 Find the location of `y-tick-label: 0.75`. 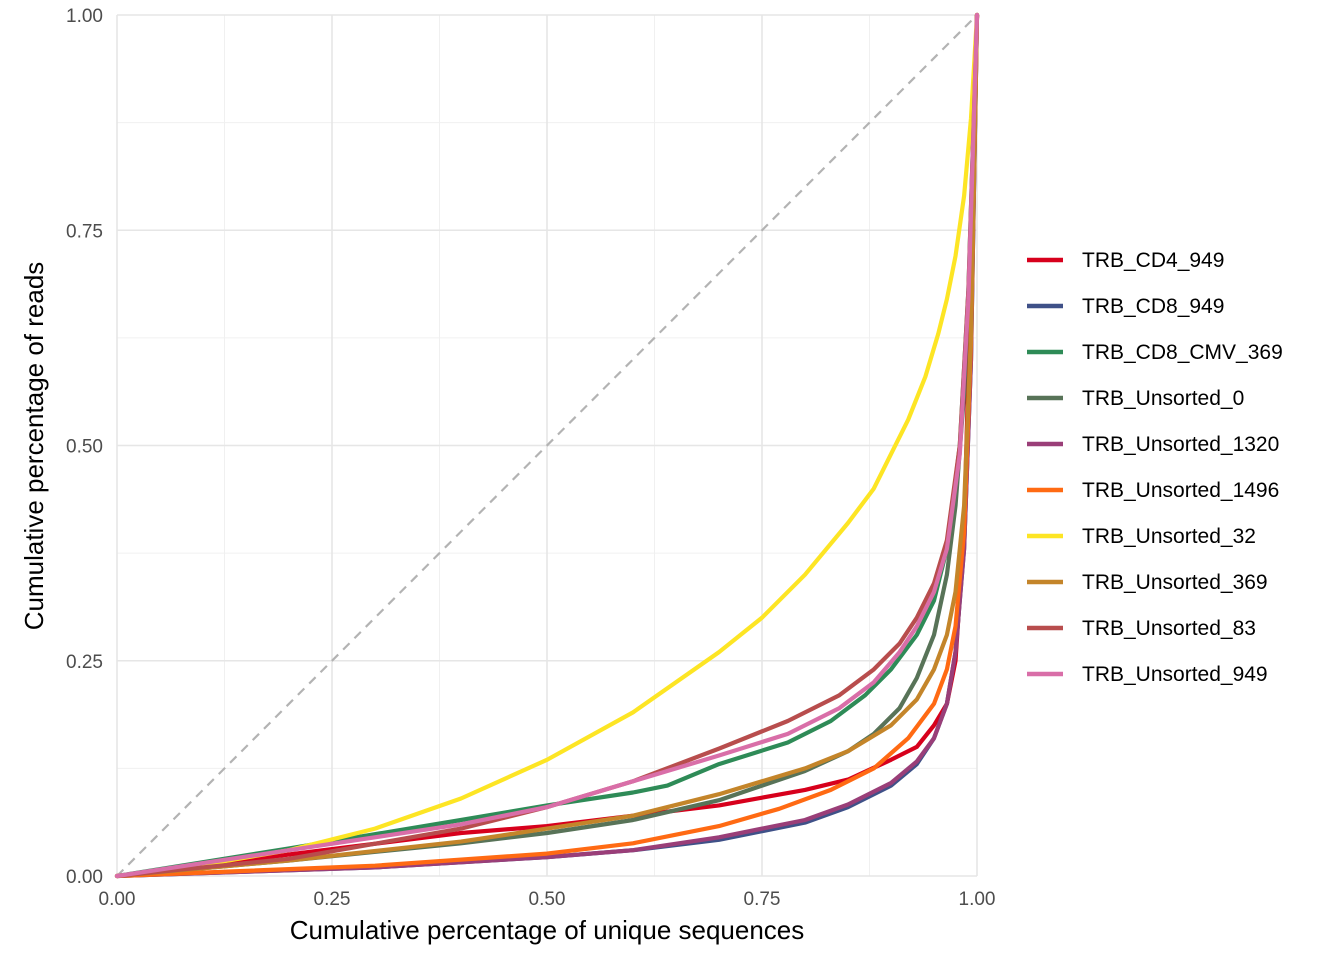

y-tick-label: 0.75 is located at coordinates (84, 231).